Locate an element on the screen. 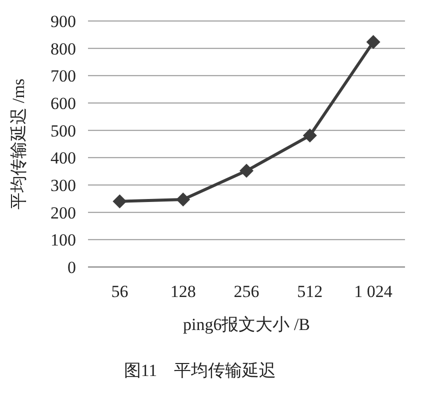 The height and width of the screenshot is (395, 426). x-tick-label: 512 is located at coordinates (310, 291).